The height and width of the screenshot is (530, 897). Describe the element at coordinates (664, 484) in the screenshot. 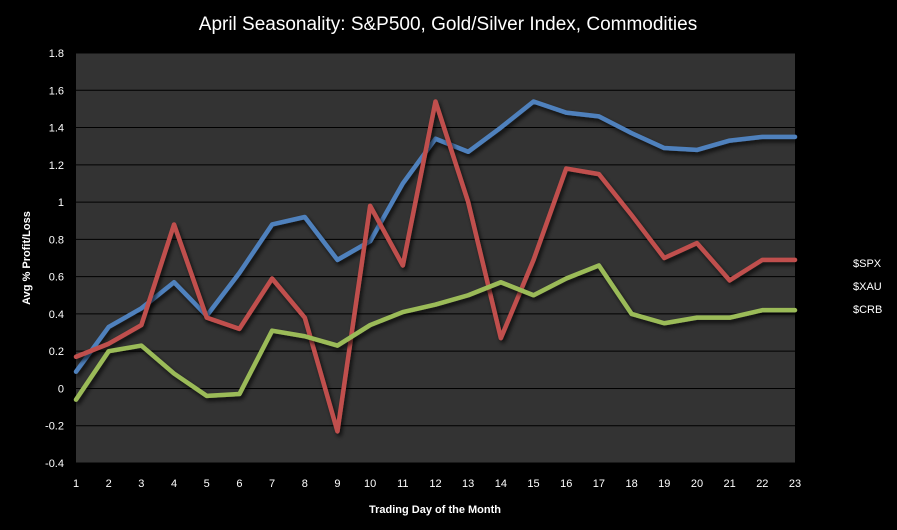

I see `x-tick-label: 19` at that location.